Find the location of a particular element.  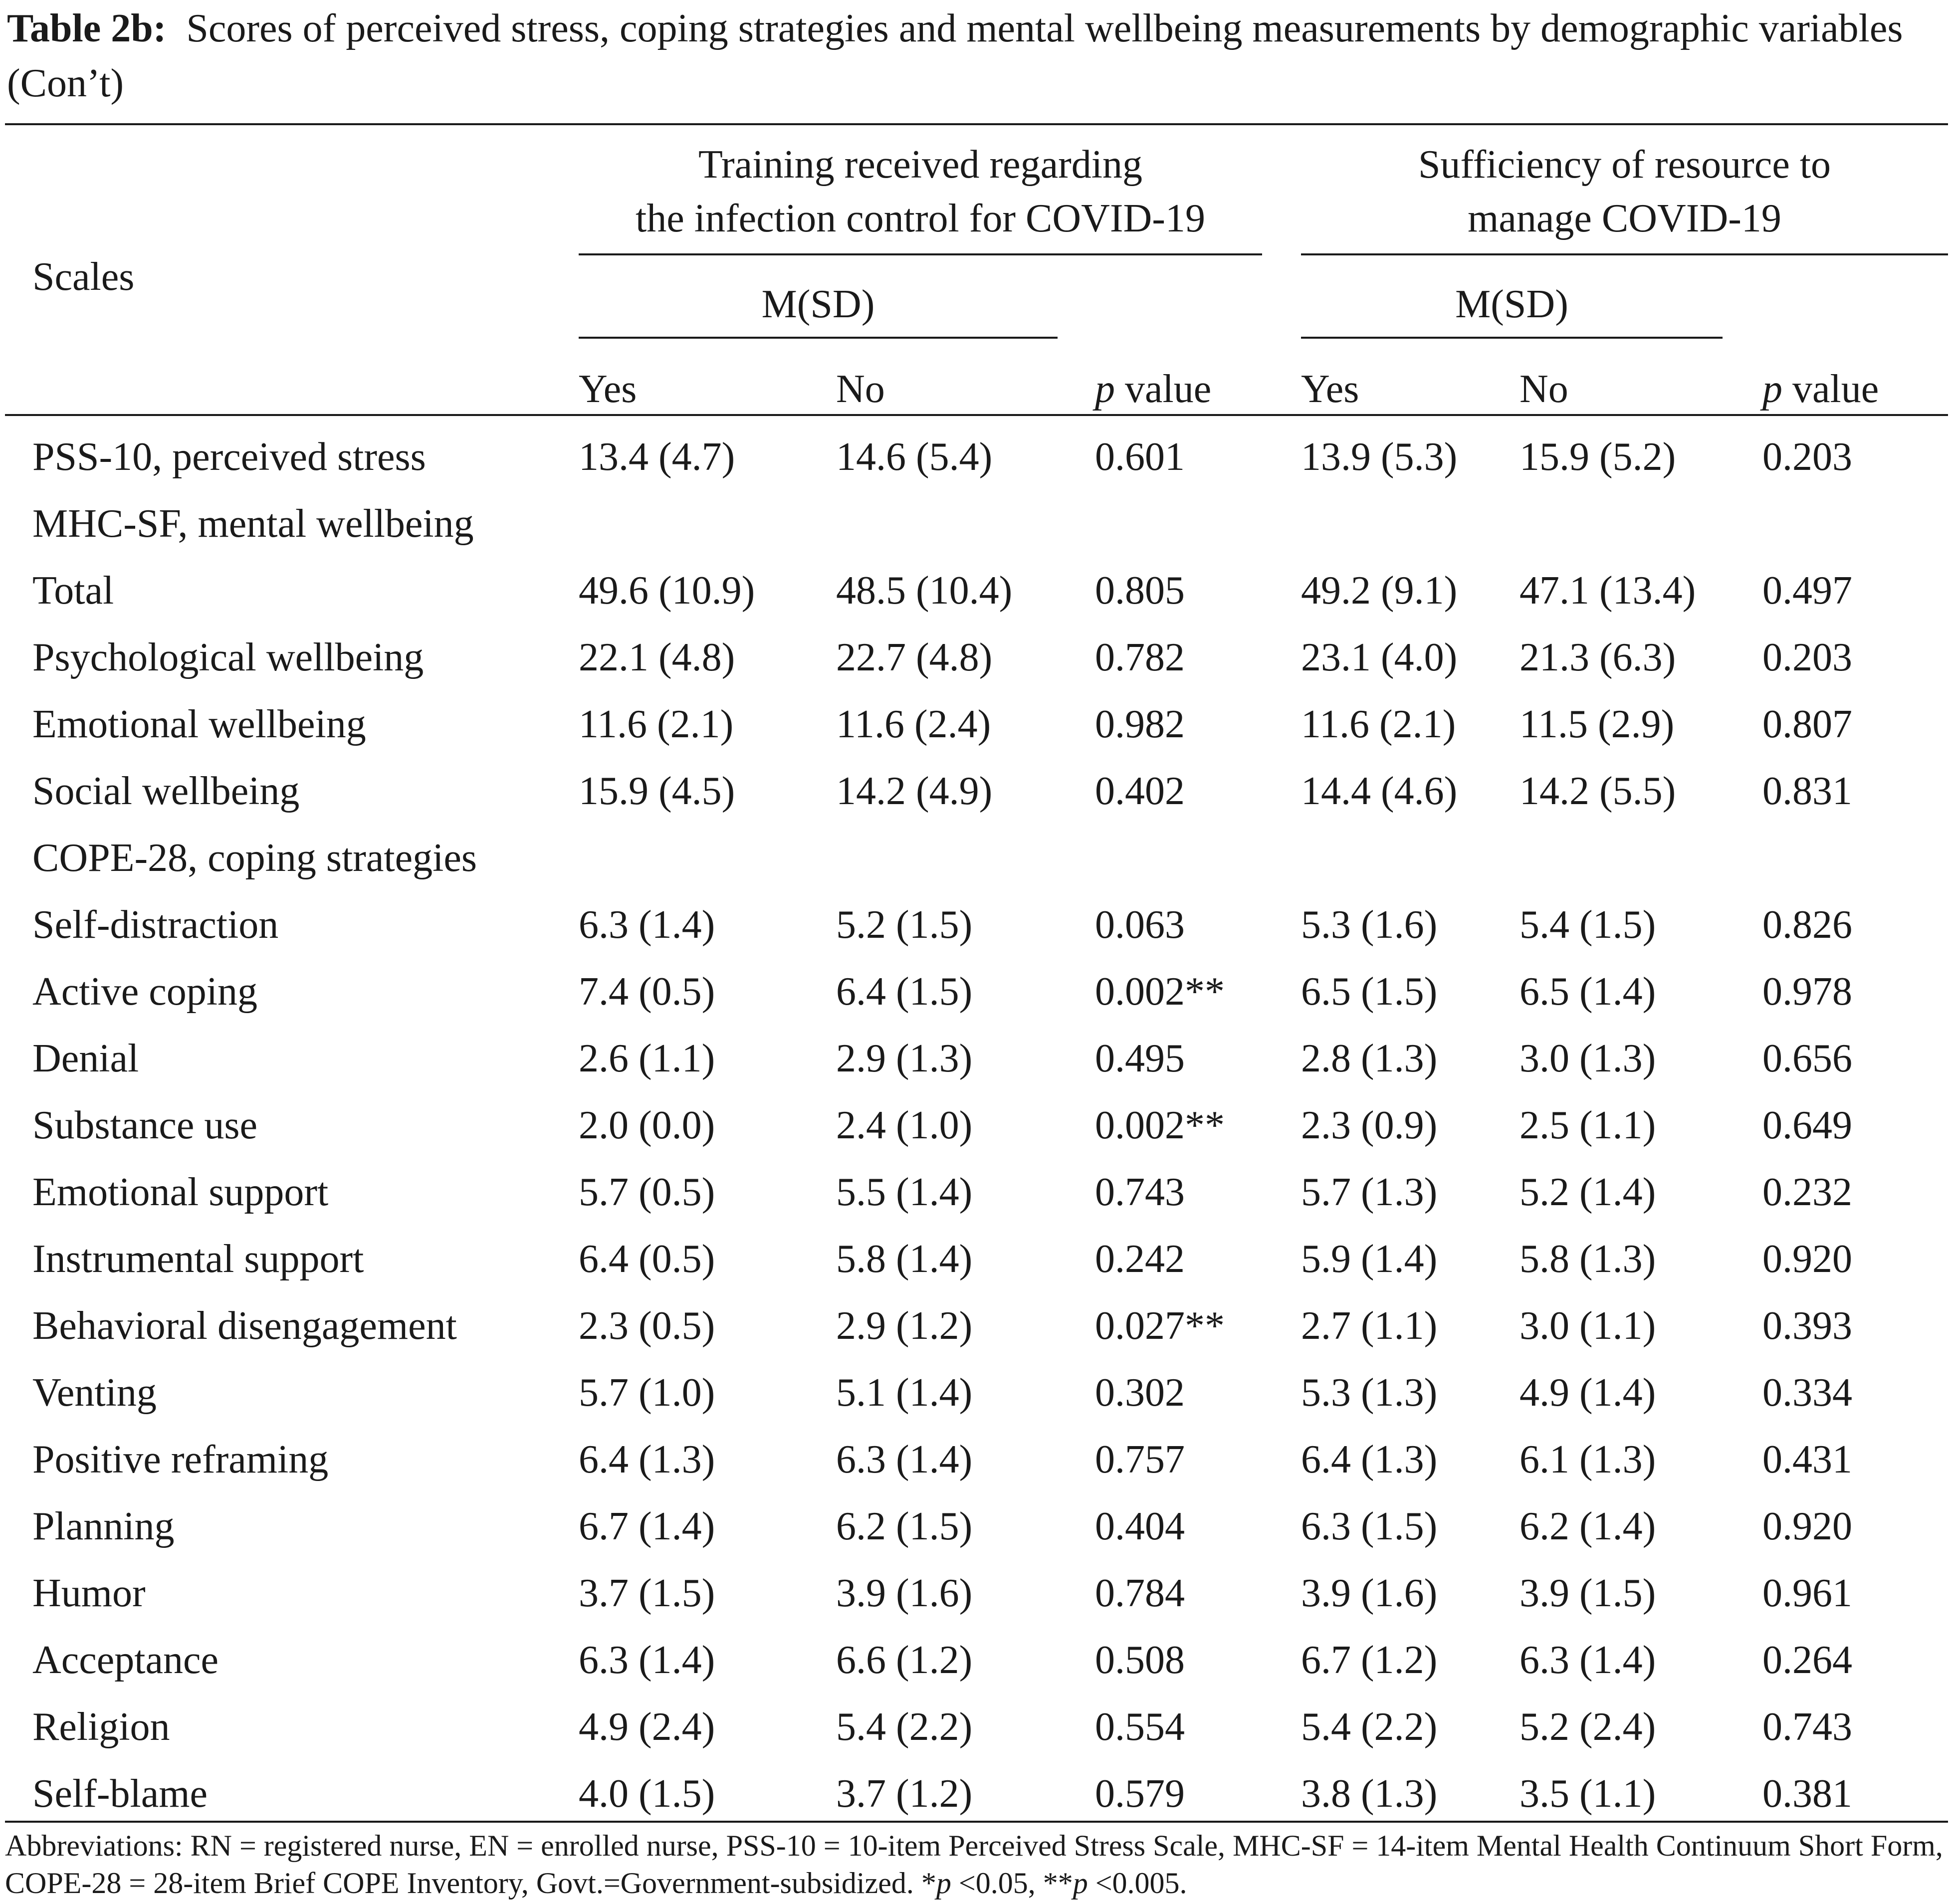

training-yes: 13.4 (4.7) is located at coordinates (657, 457).